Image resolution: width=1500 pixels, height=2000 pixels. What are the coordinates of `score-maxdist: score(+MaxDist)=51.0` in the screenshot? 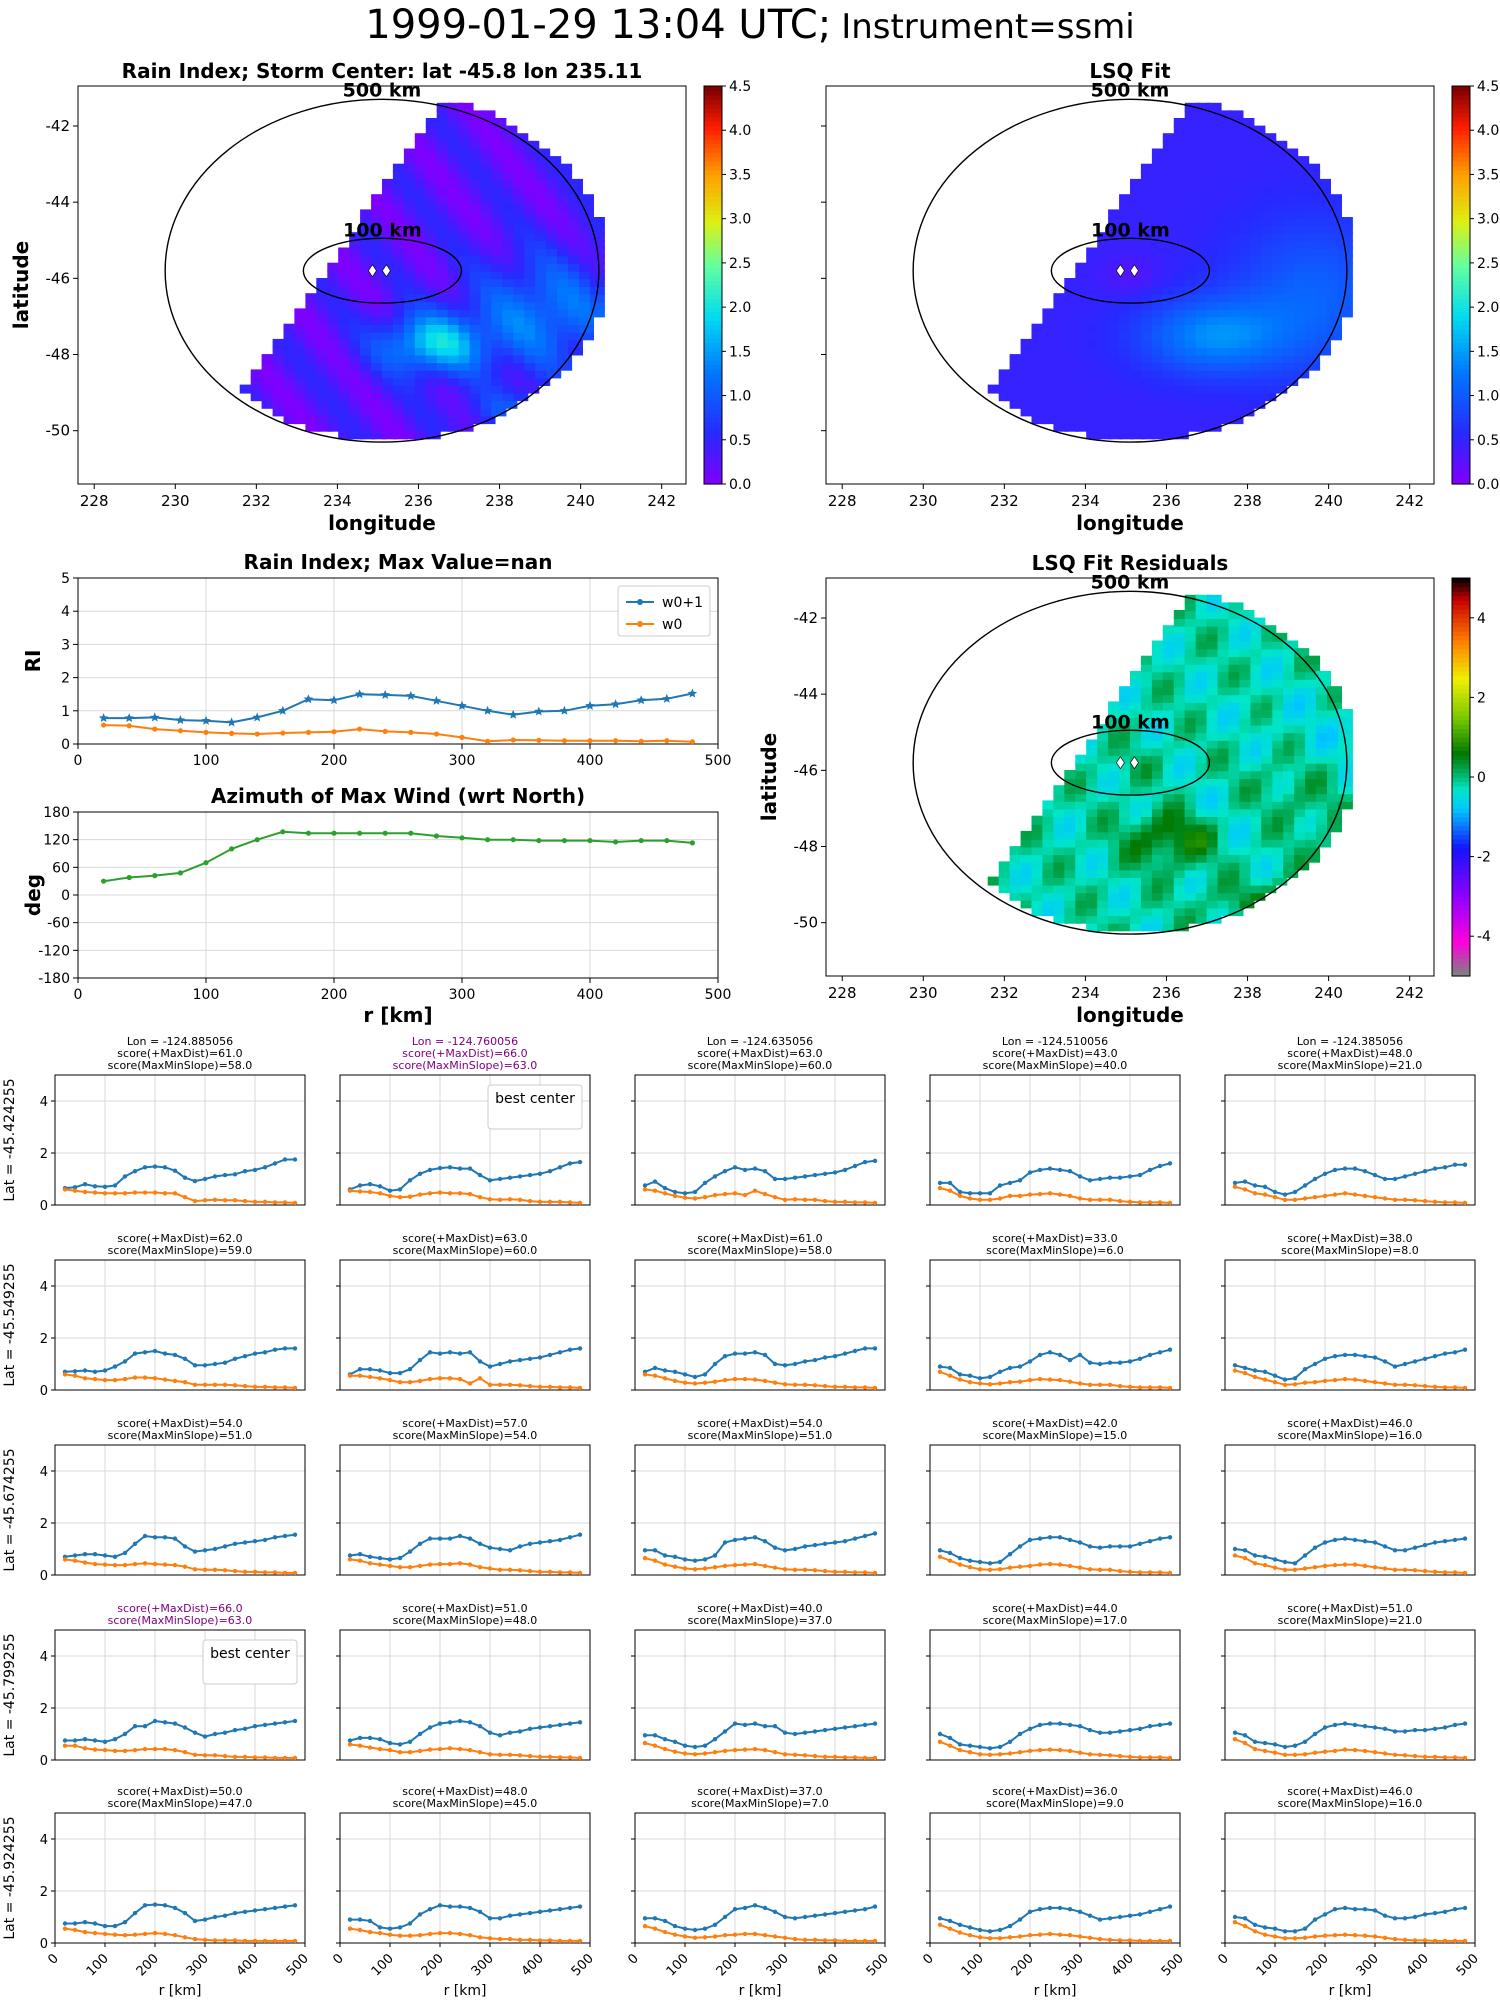 It's located at (464, 1608).